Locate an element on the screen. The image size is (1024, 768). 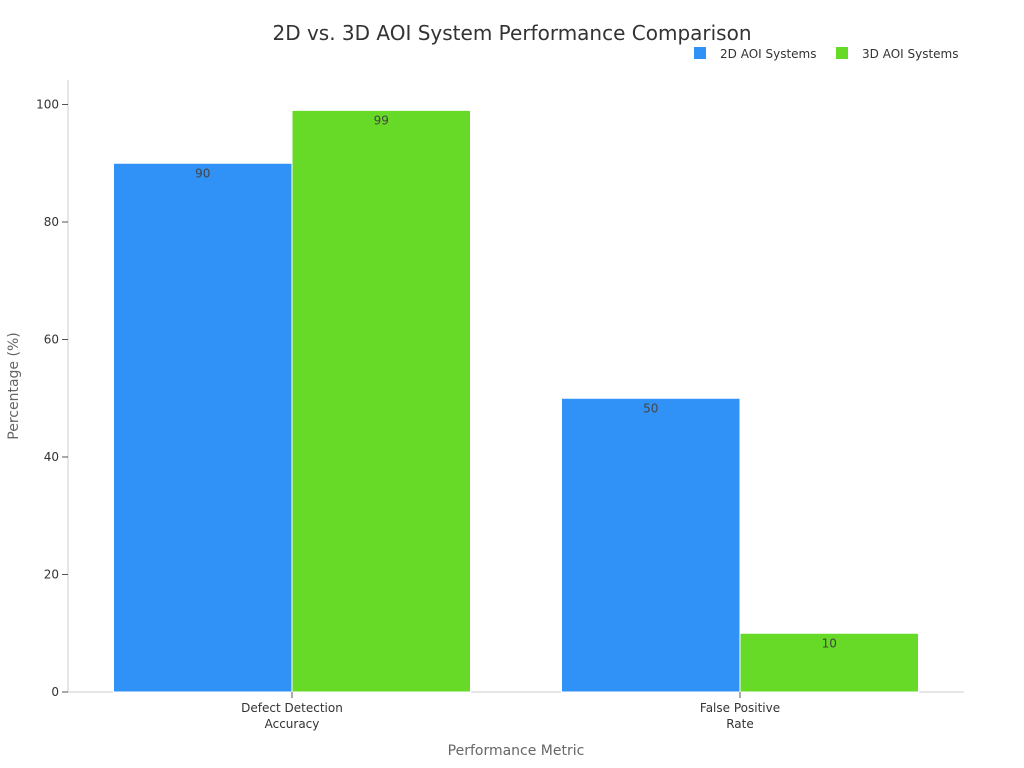
legend-label: 3D AOI Systems is located at coordinates (910, 54).